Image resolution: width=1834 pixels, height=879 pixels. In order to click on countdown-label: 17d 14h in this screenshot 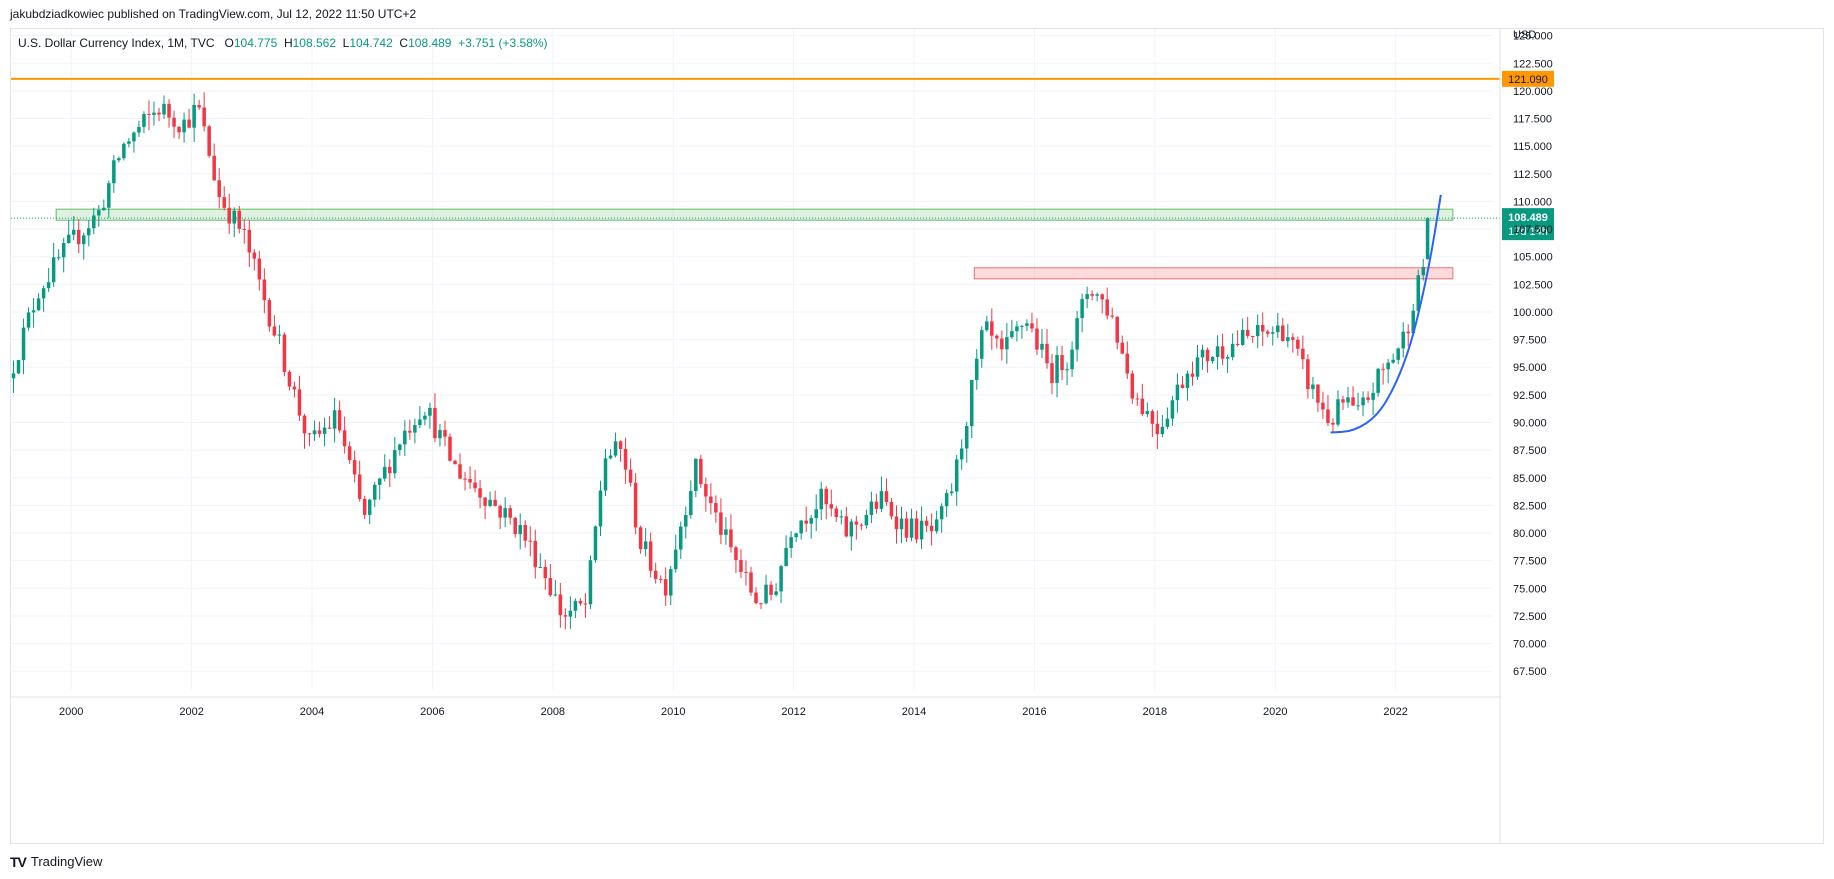, I will do `click(1528, 232)`.